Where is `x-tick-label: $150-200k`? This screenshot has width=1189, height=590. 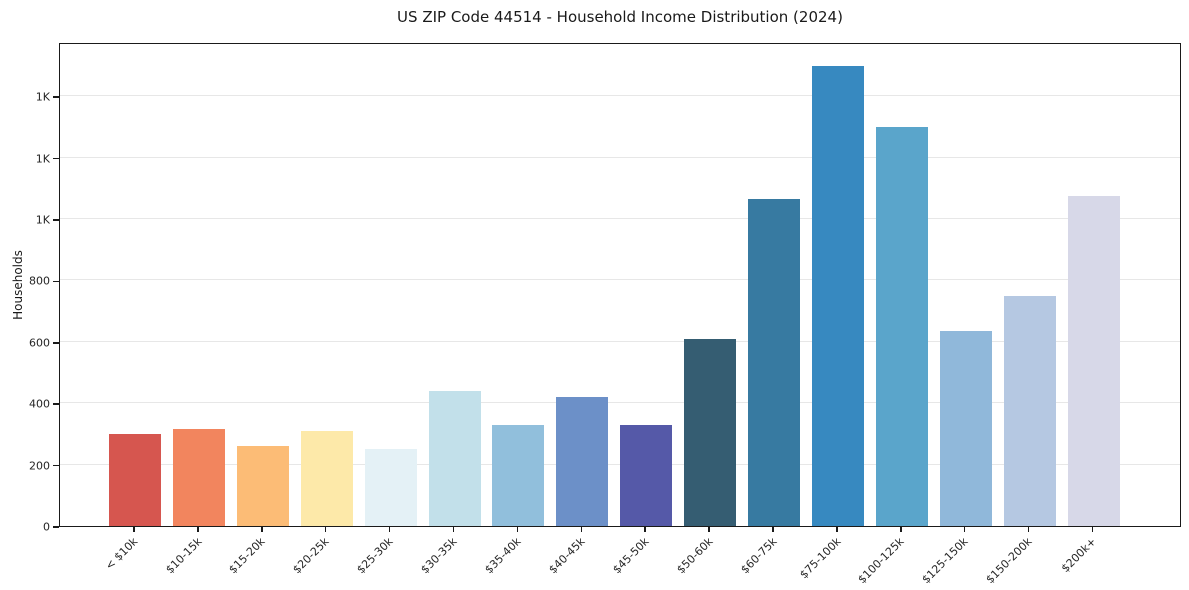 x-tick-label: $150-200k is located at coordinates (1009, 561).